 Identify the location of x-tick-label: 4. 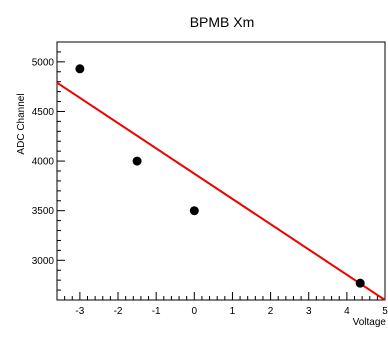
(347, 311).